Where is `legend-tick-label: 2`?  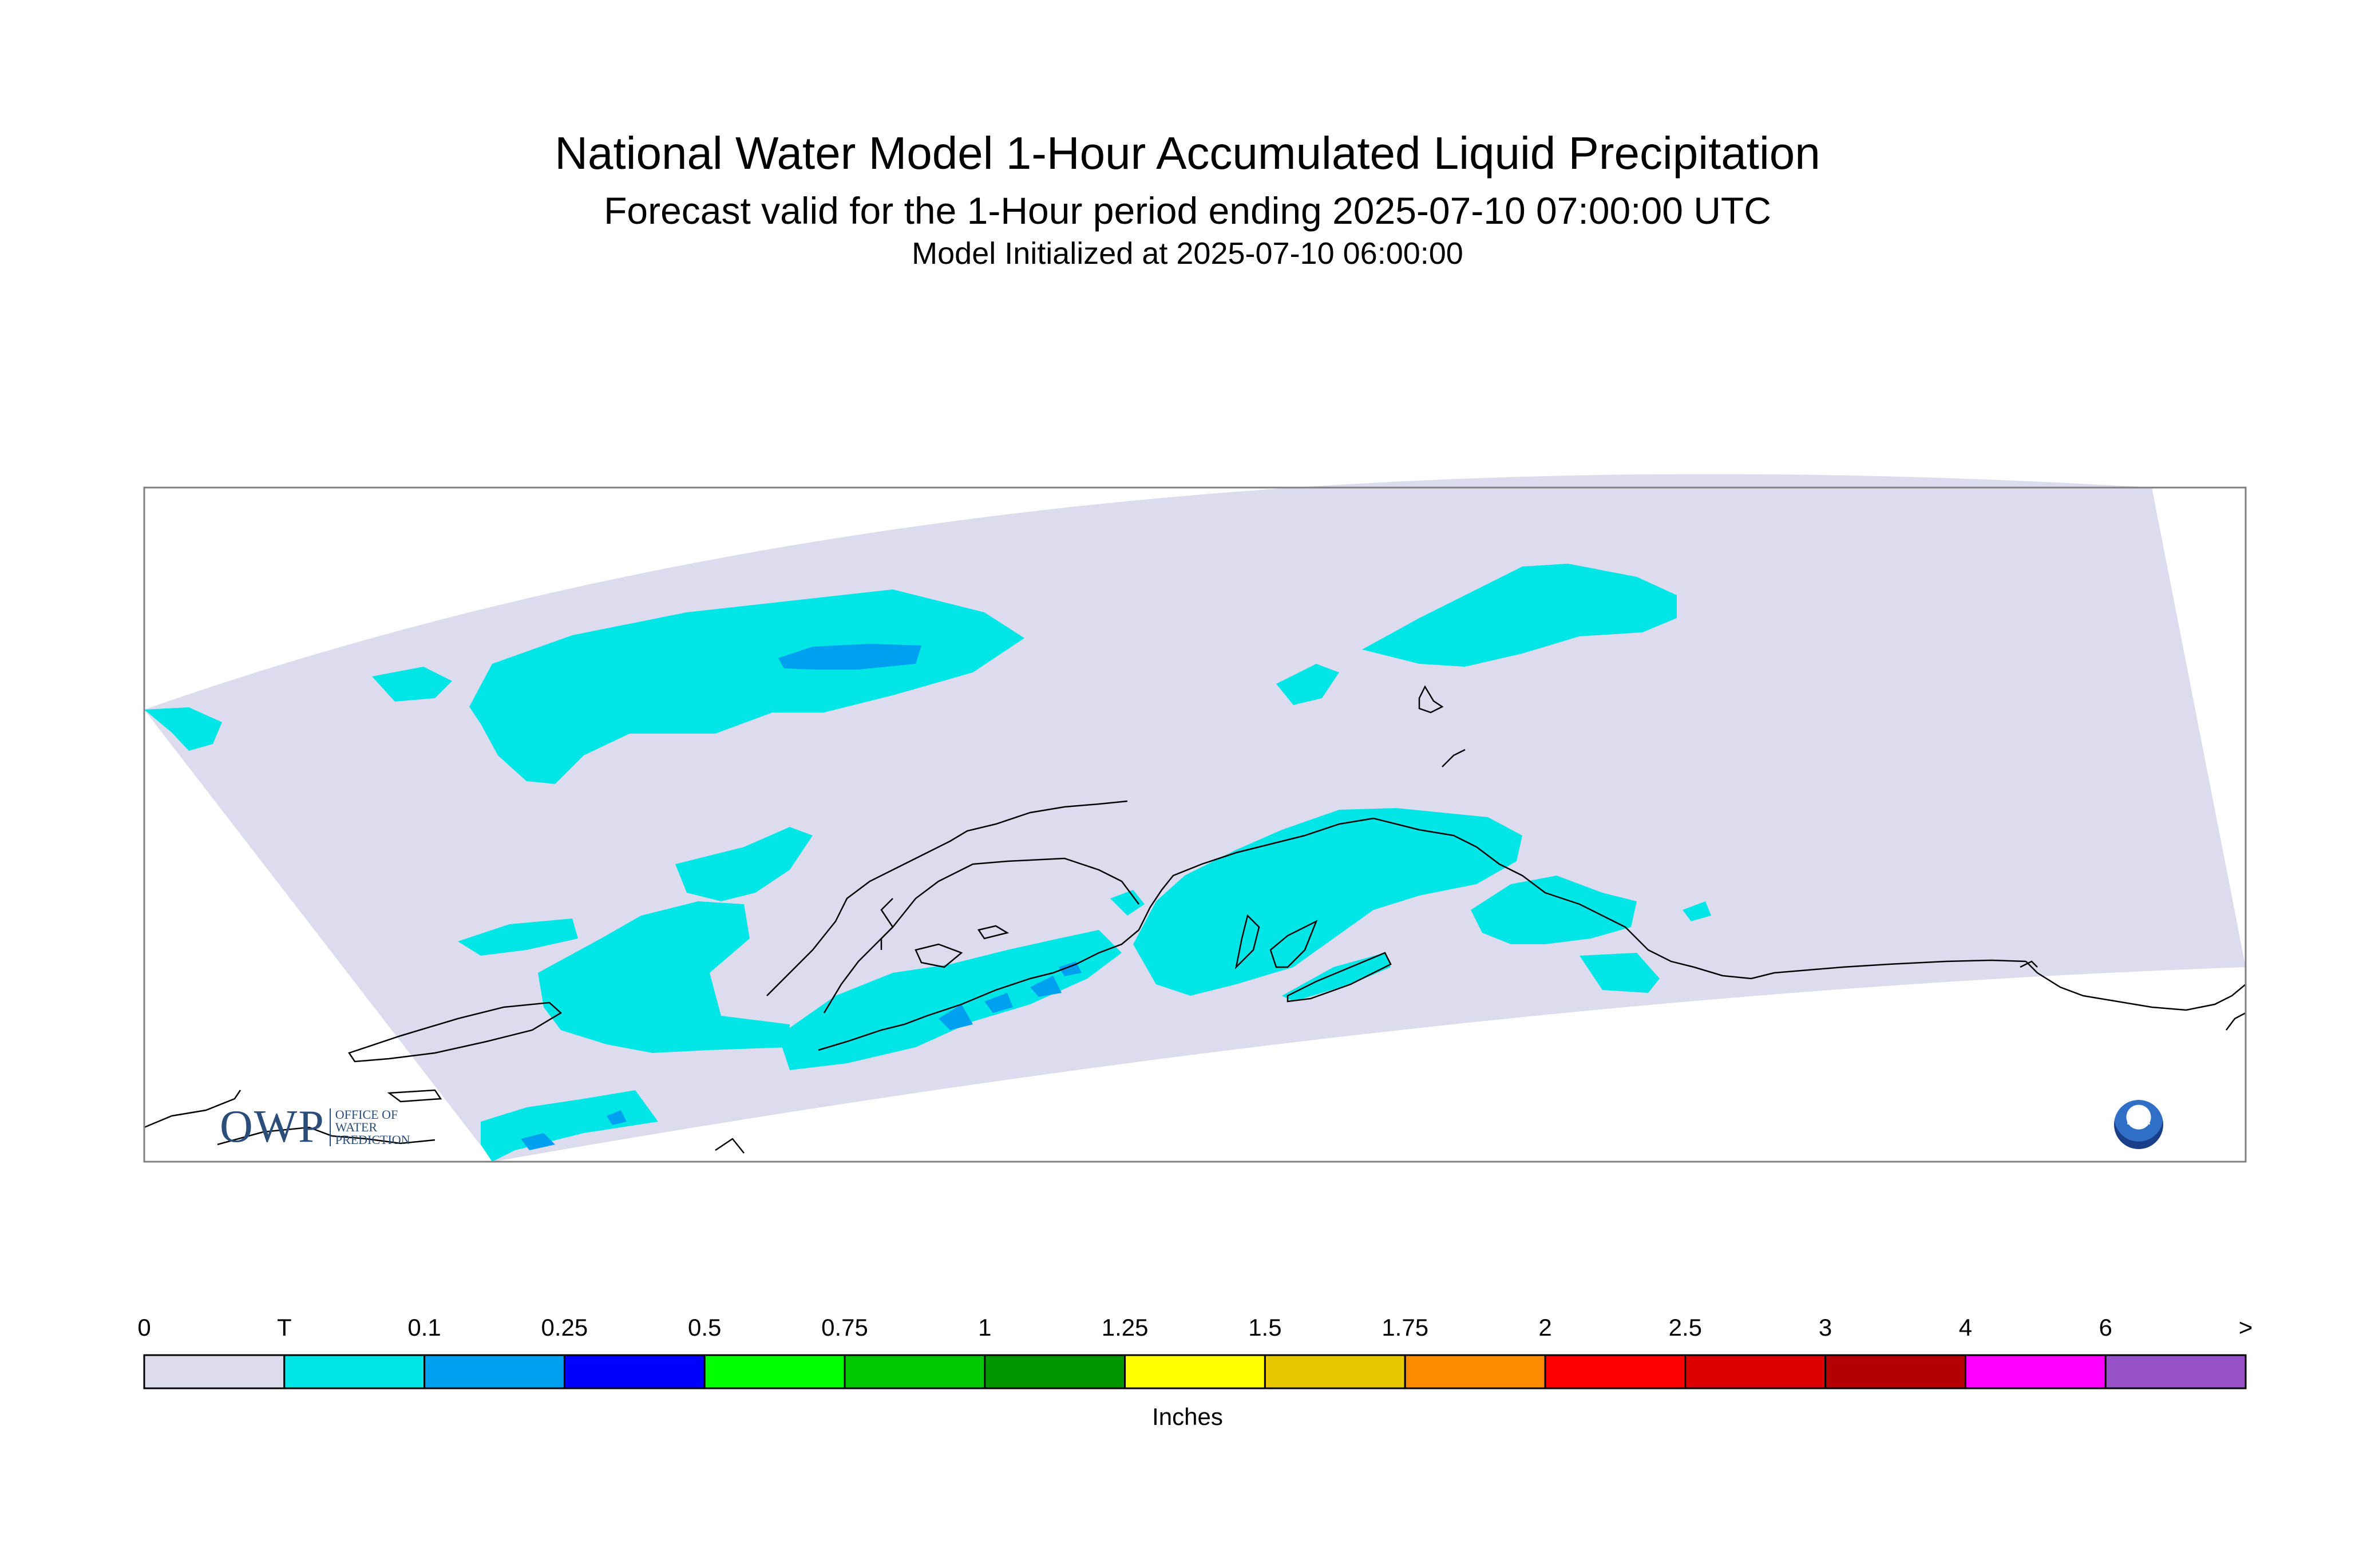 legend-tick-label: 2 is located at coordinates (1545, 1327).